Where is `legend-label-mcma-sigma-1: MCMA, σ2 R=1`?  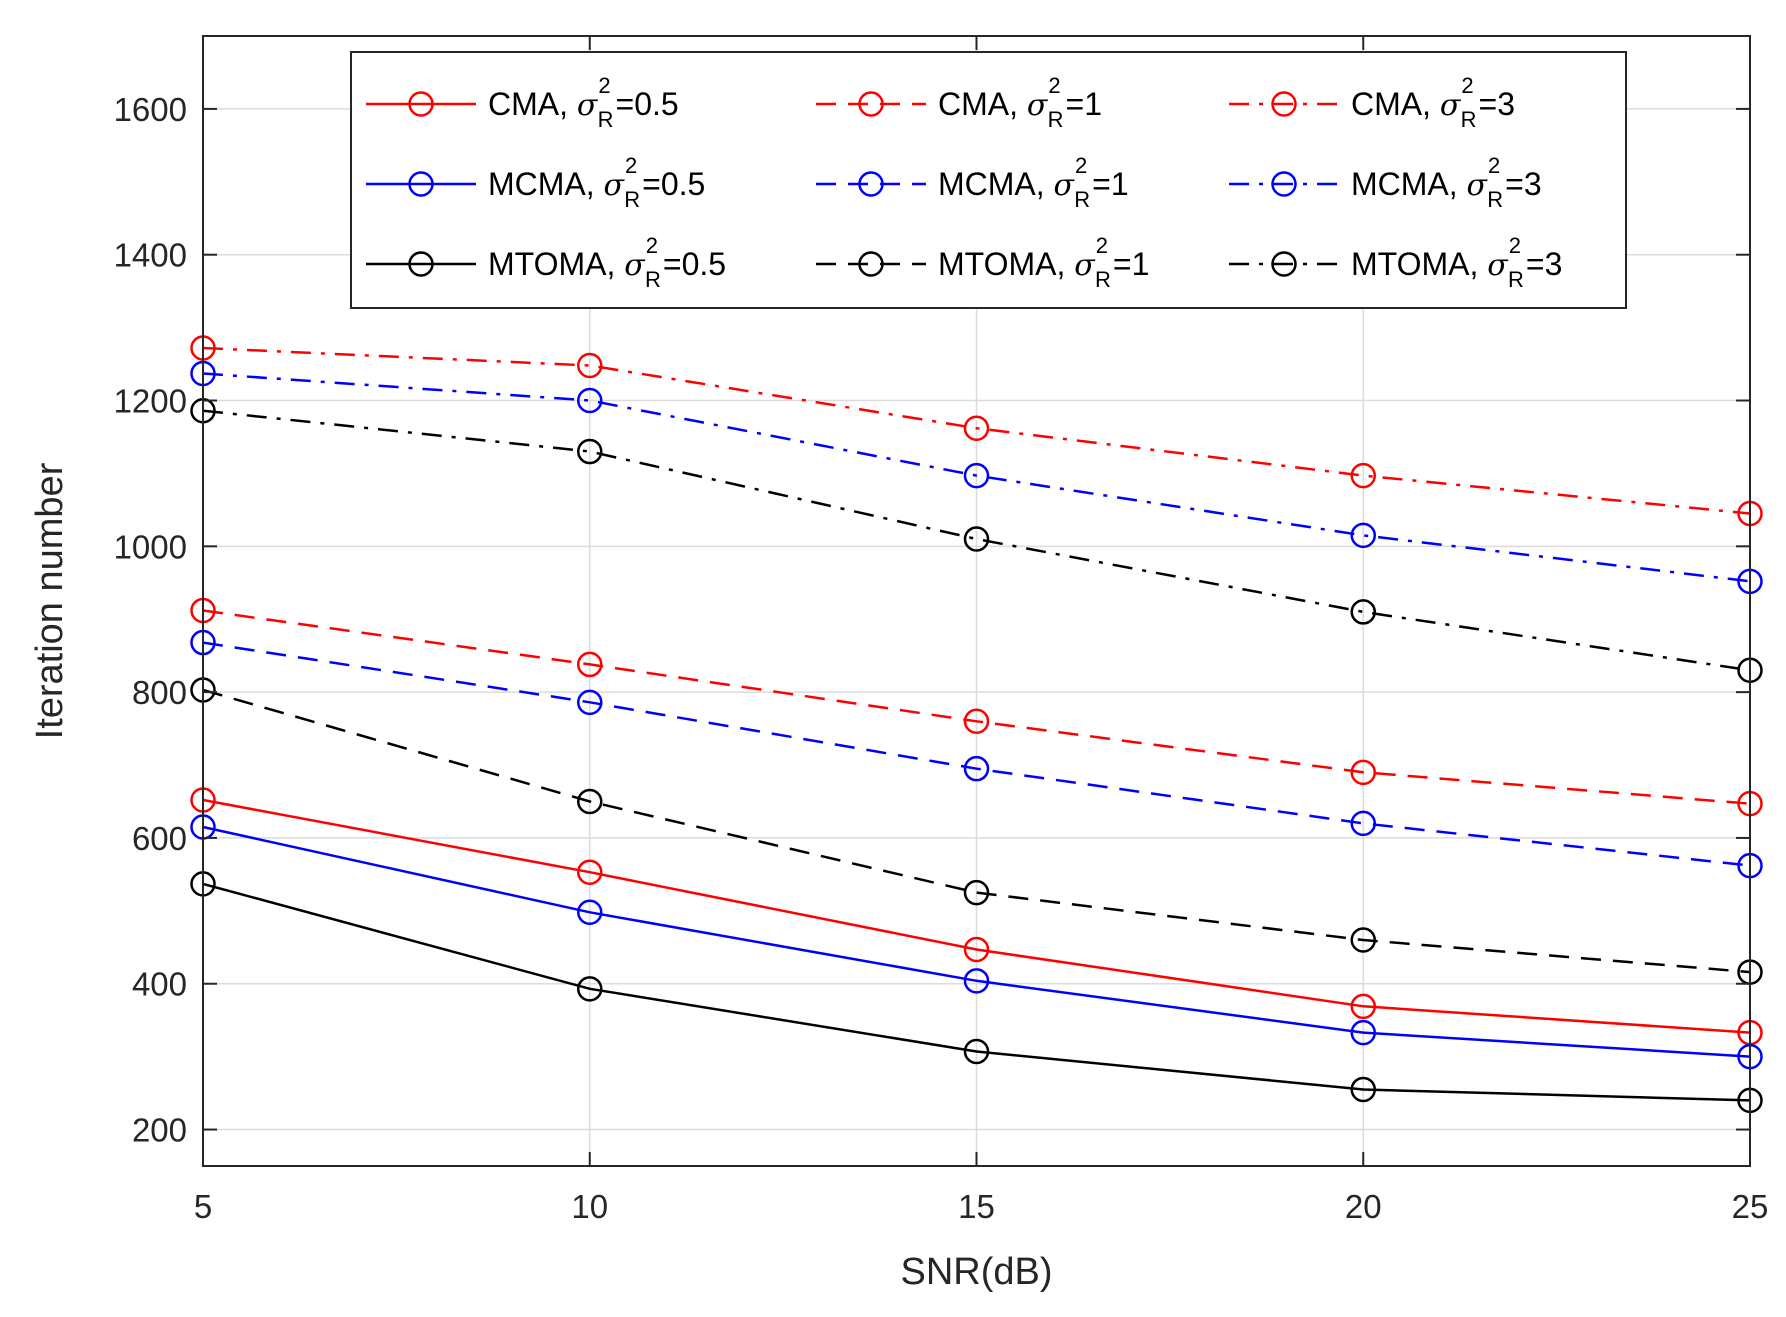
legend-label-mcma-sigma-1: MCMA, σ2 R=1 is located at coordinates (1033, 182).